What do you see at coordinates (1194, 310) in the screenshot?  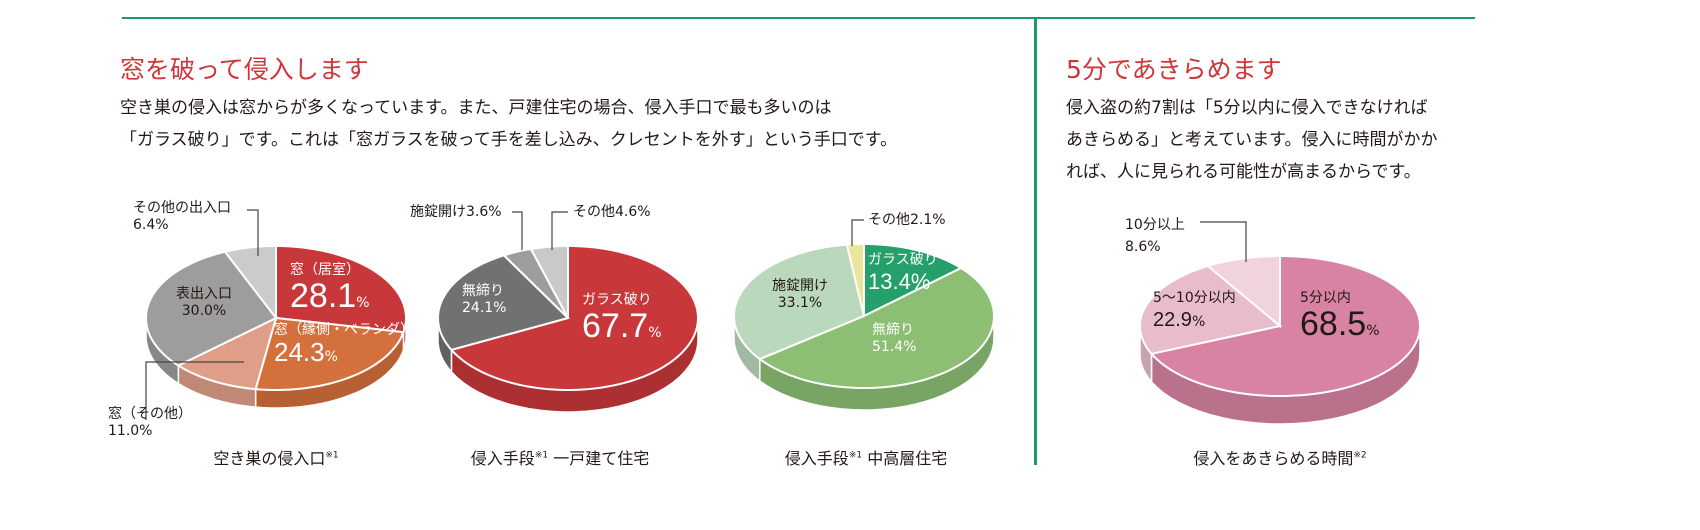 I see `label-5-10min: 5〜10分以内 22.9%` at bounding box center [1194, 310].